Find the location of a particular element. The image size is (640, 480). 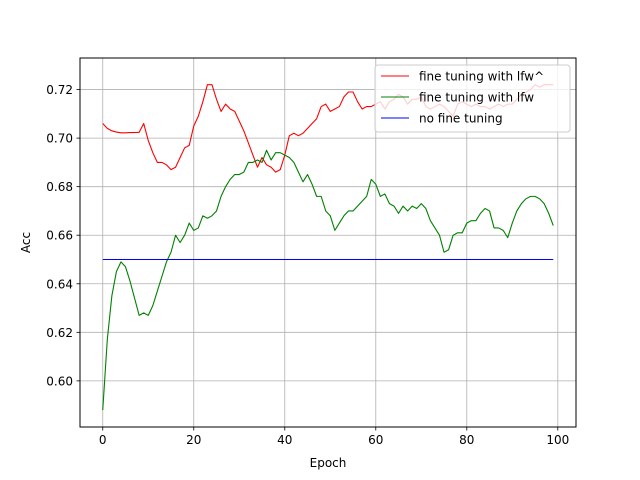

y-tick-label: 0.64 is located at coordinates (59, 284).